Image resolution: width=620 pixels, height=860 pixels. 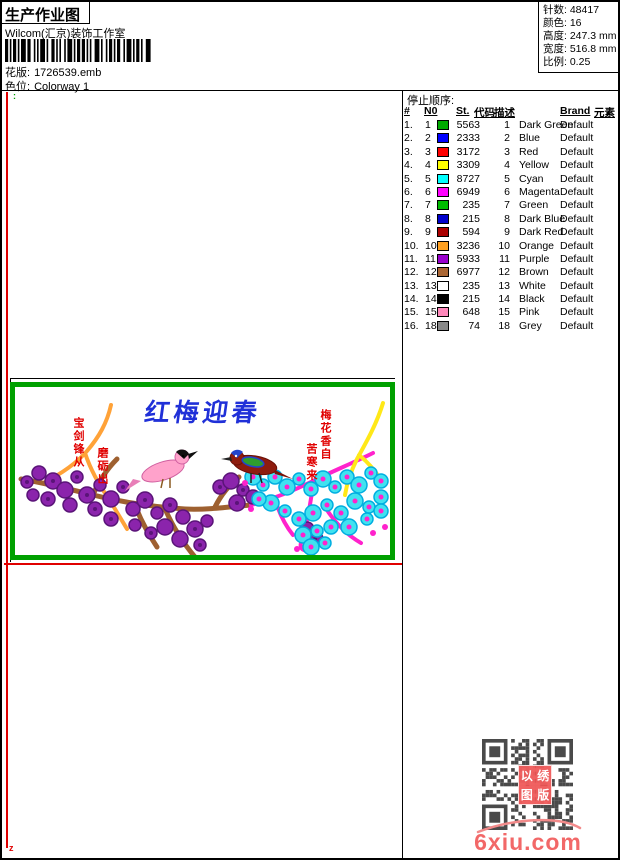 What do you see at coordinates (507, 191) in the screenshot?
I see `row-code: 6` at bounding box center [507, 191].